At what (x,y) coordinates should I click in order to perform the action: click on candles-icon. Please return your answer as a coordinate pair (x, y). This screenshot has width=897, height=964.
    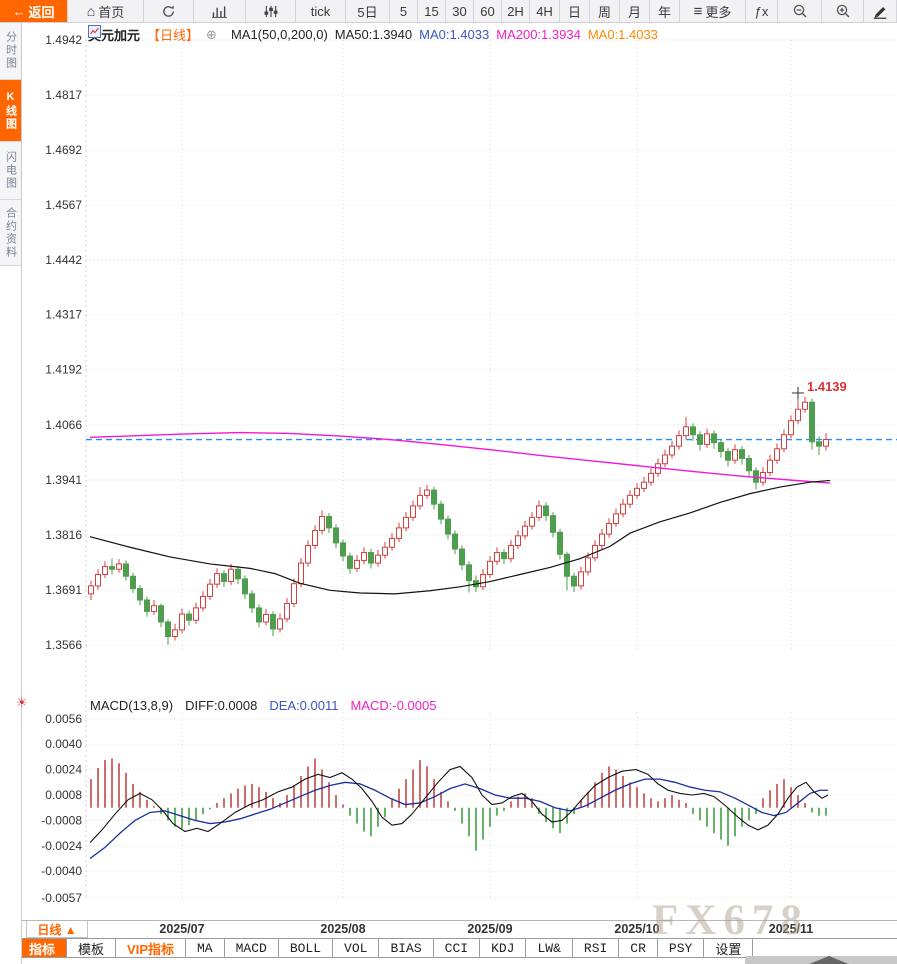
    Looking at the image, I should click on (271, 11).